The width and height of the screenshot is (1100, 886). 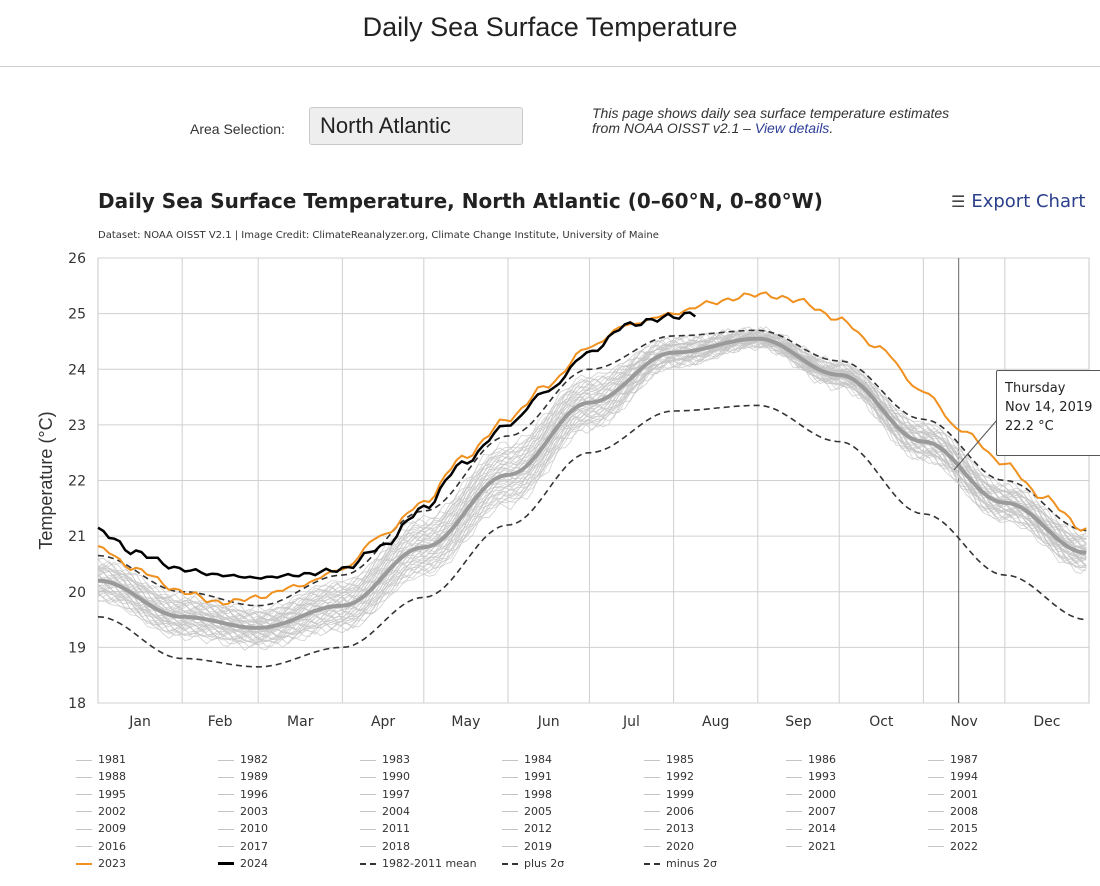 What do you see at coordinates (385, 759) in the screenshot?
I see `legend-item-1983: 1983` at bounding box center [385, 759].